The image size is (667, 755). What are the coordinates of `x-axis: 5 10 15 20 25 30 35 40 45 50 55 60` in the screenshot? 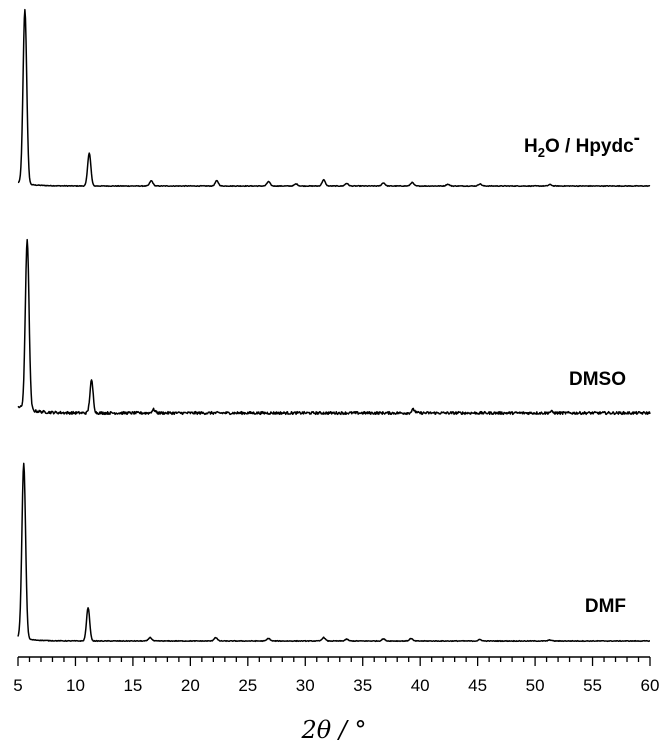 It's located at (336, 675).